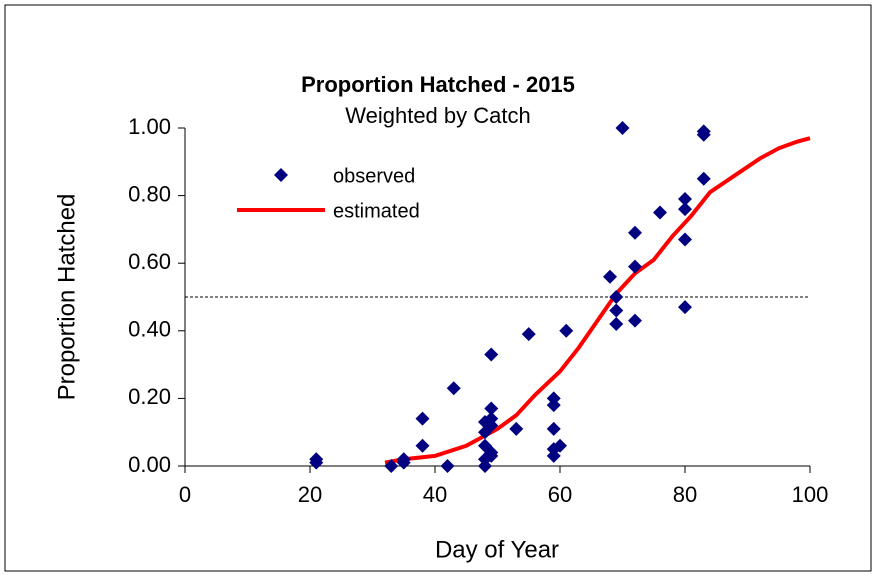 The width and height of the screenshot is (877, 576). Describe the element at coordinates (810, 494) in the screenshot. I see `x-tick-label: 100` at that location.